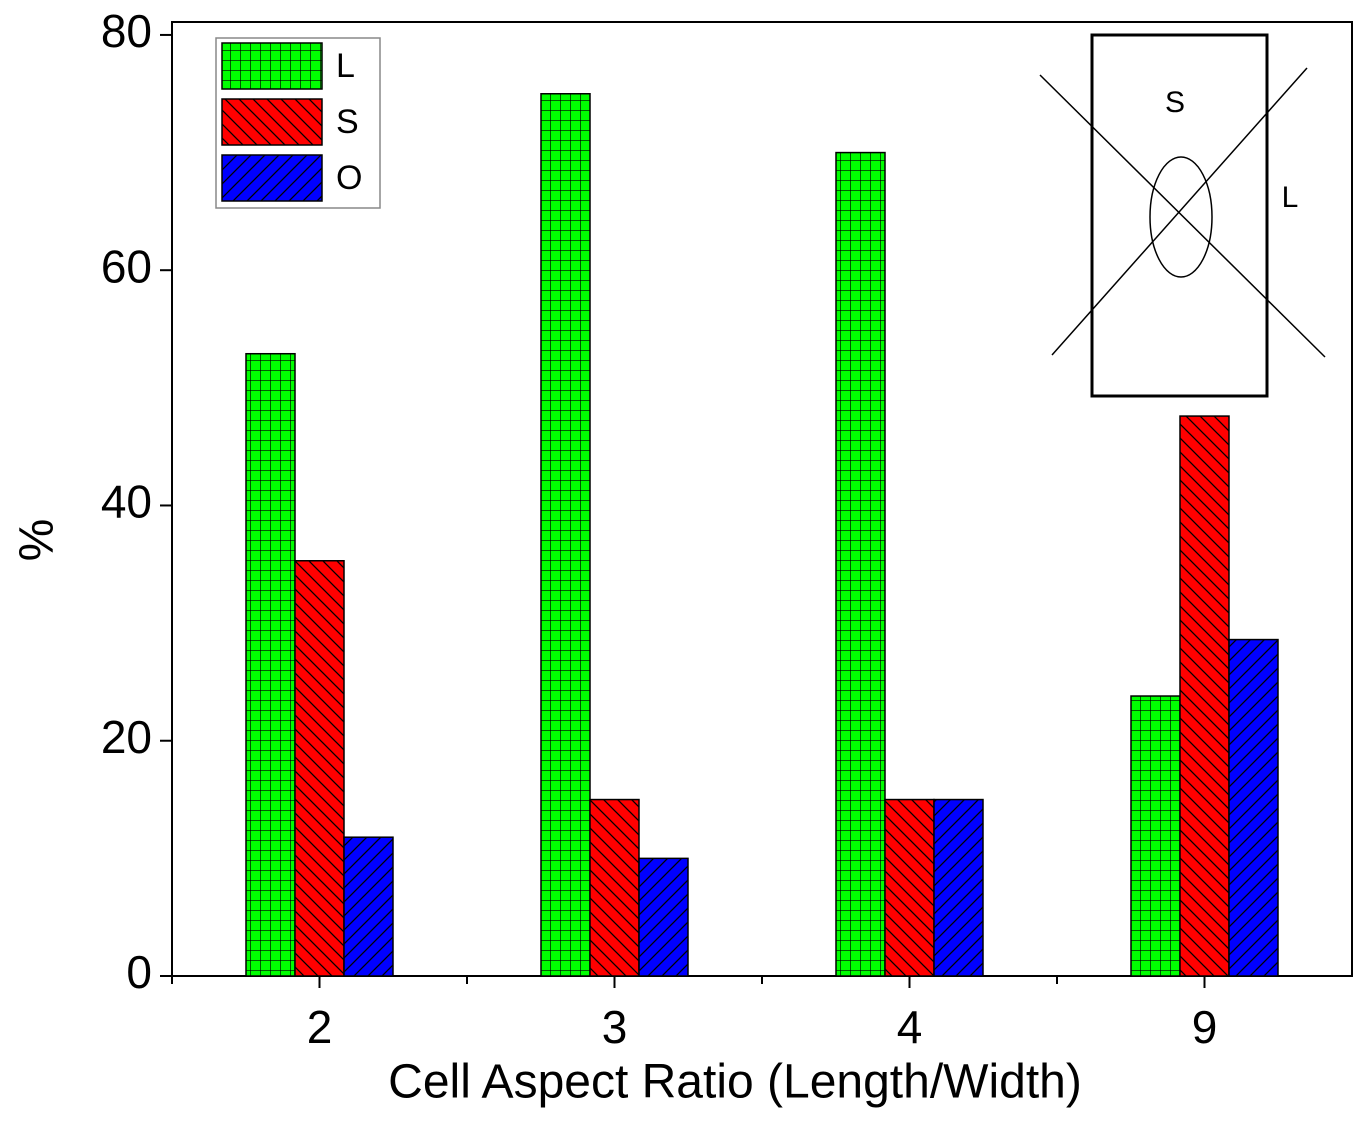  What do you see at coordinates (1182, 215) in the screenshot?
I see `inset-diagram: S L` at bounding box center [1182, 215].